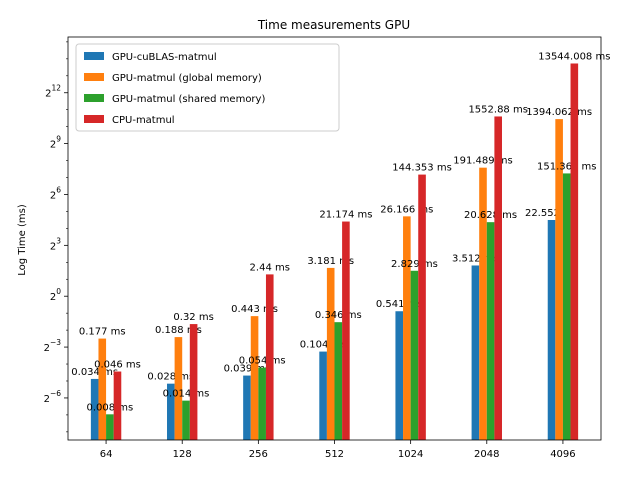 The height and width of the screenshot is (480, 640). What do you see at coordinates (258, 454) in the screenshot?
I see `x-tick-label-2: 256` at bounding box center [258, 454].